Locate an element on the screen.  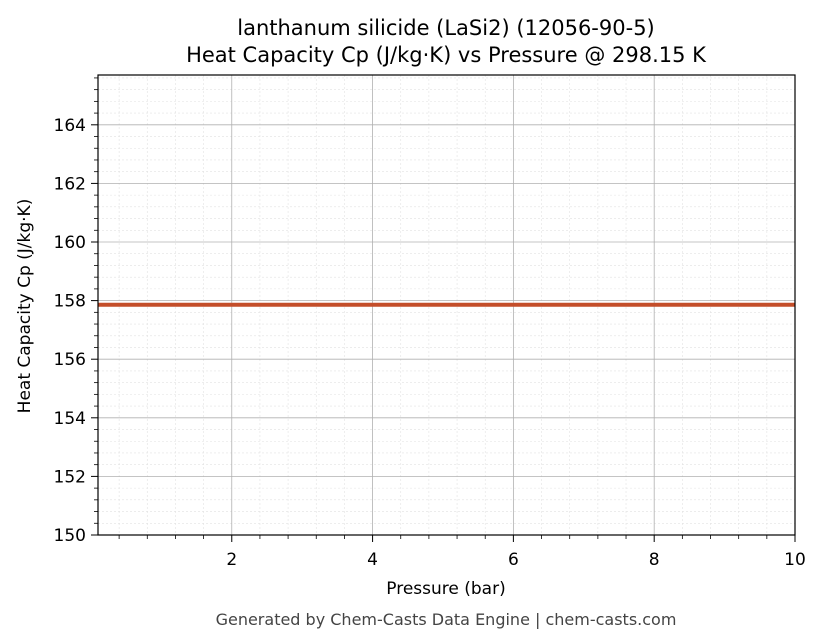
x-axis-ticks: 2 4 6 8 10 is located at coordinates (462, 552).